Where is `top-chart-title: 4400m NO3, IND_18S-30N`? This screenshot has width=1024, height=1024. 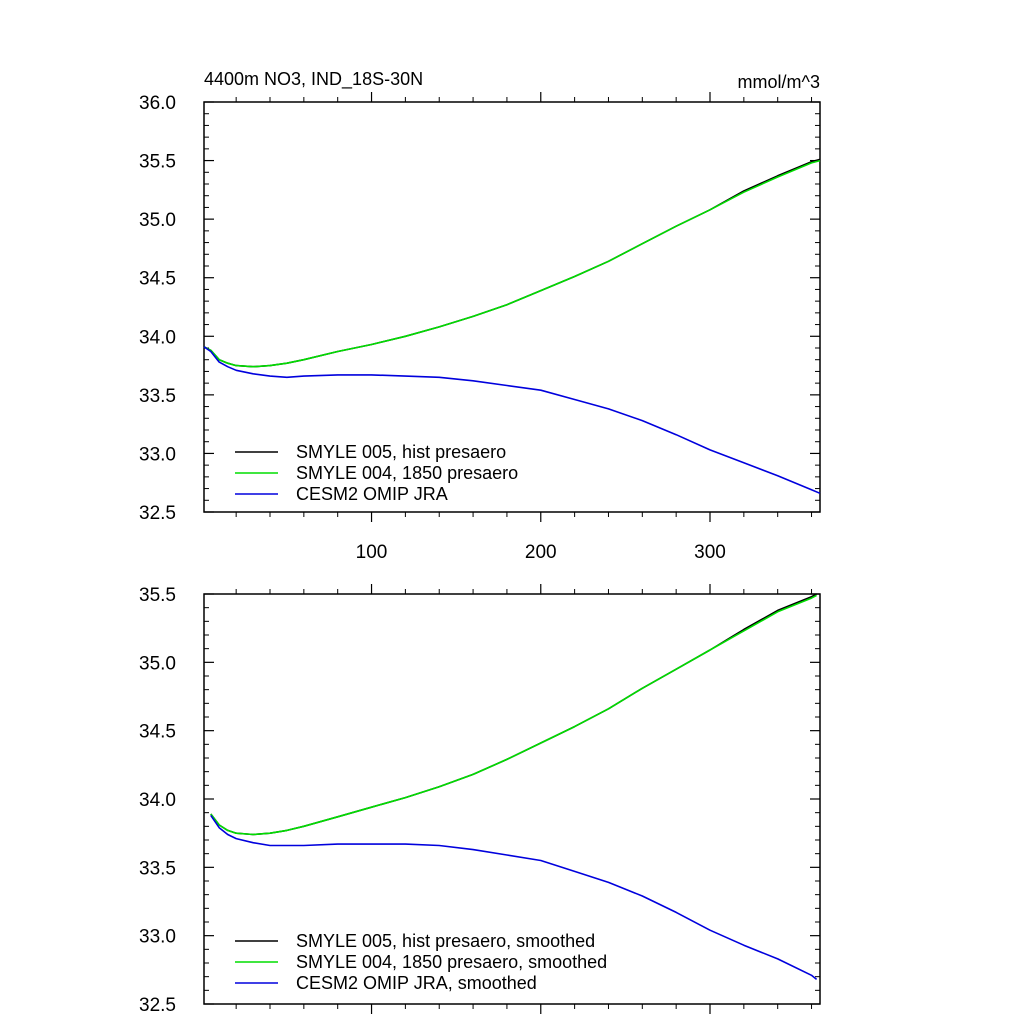 top-chart-title: 4400m NO3, IND_18S-30N is located at coordinates (313, 79).